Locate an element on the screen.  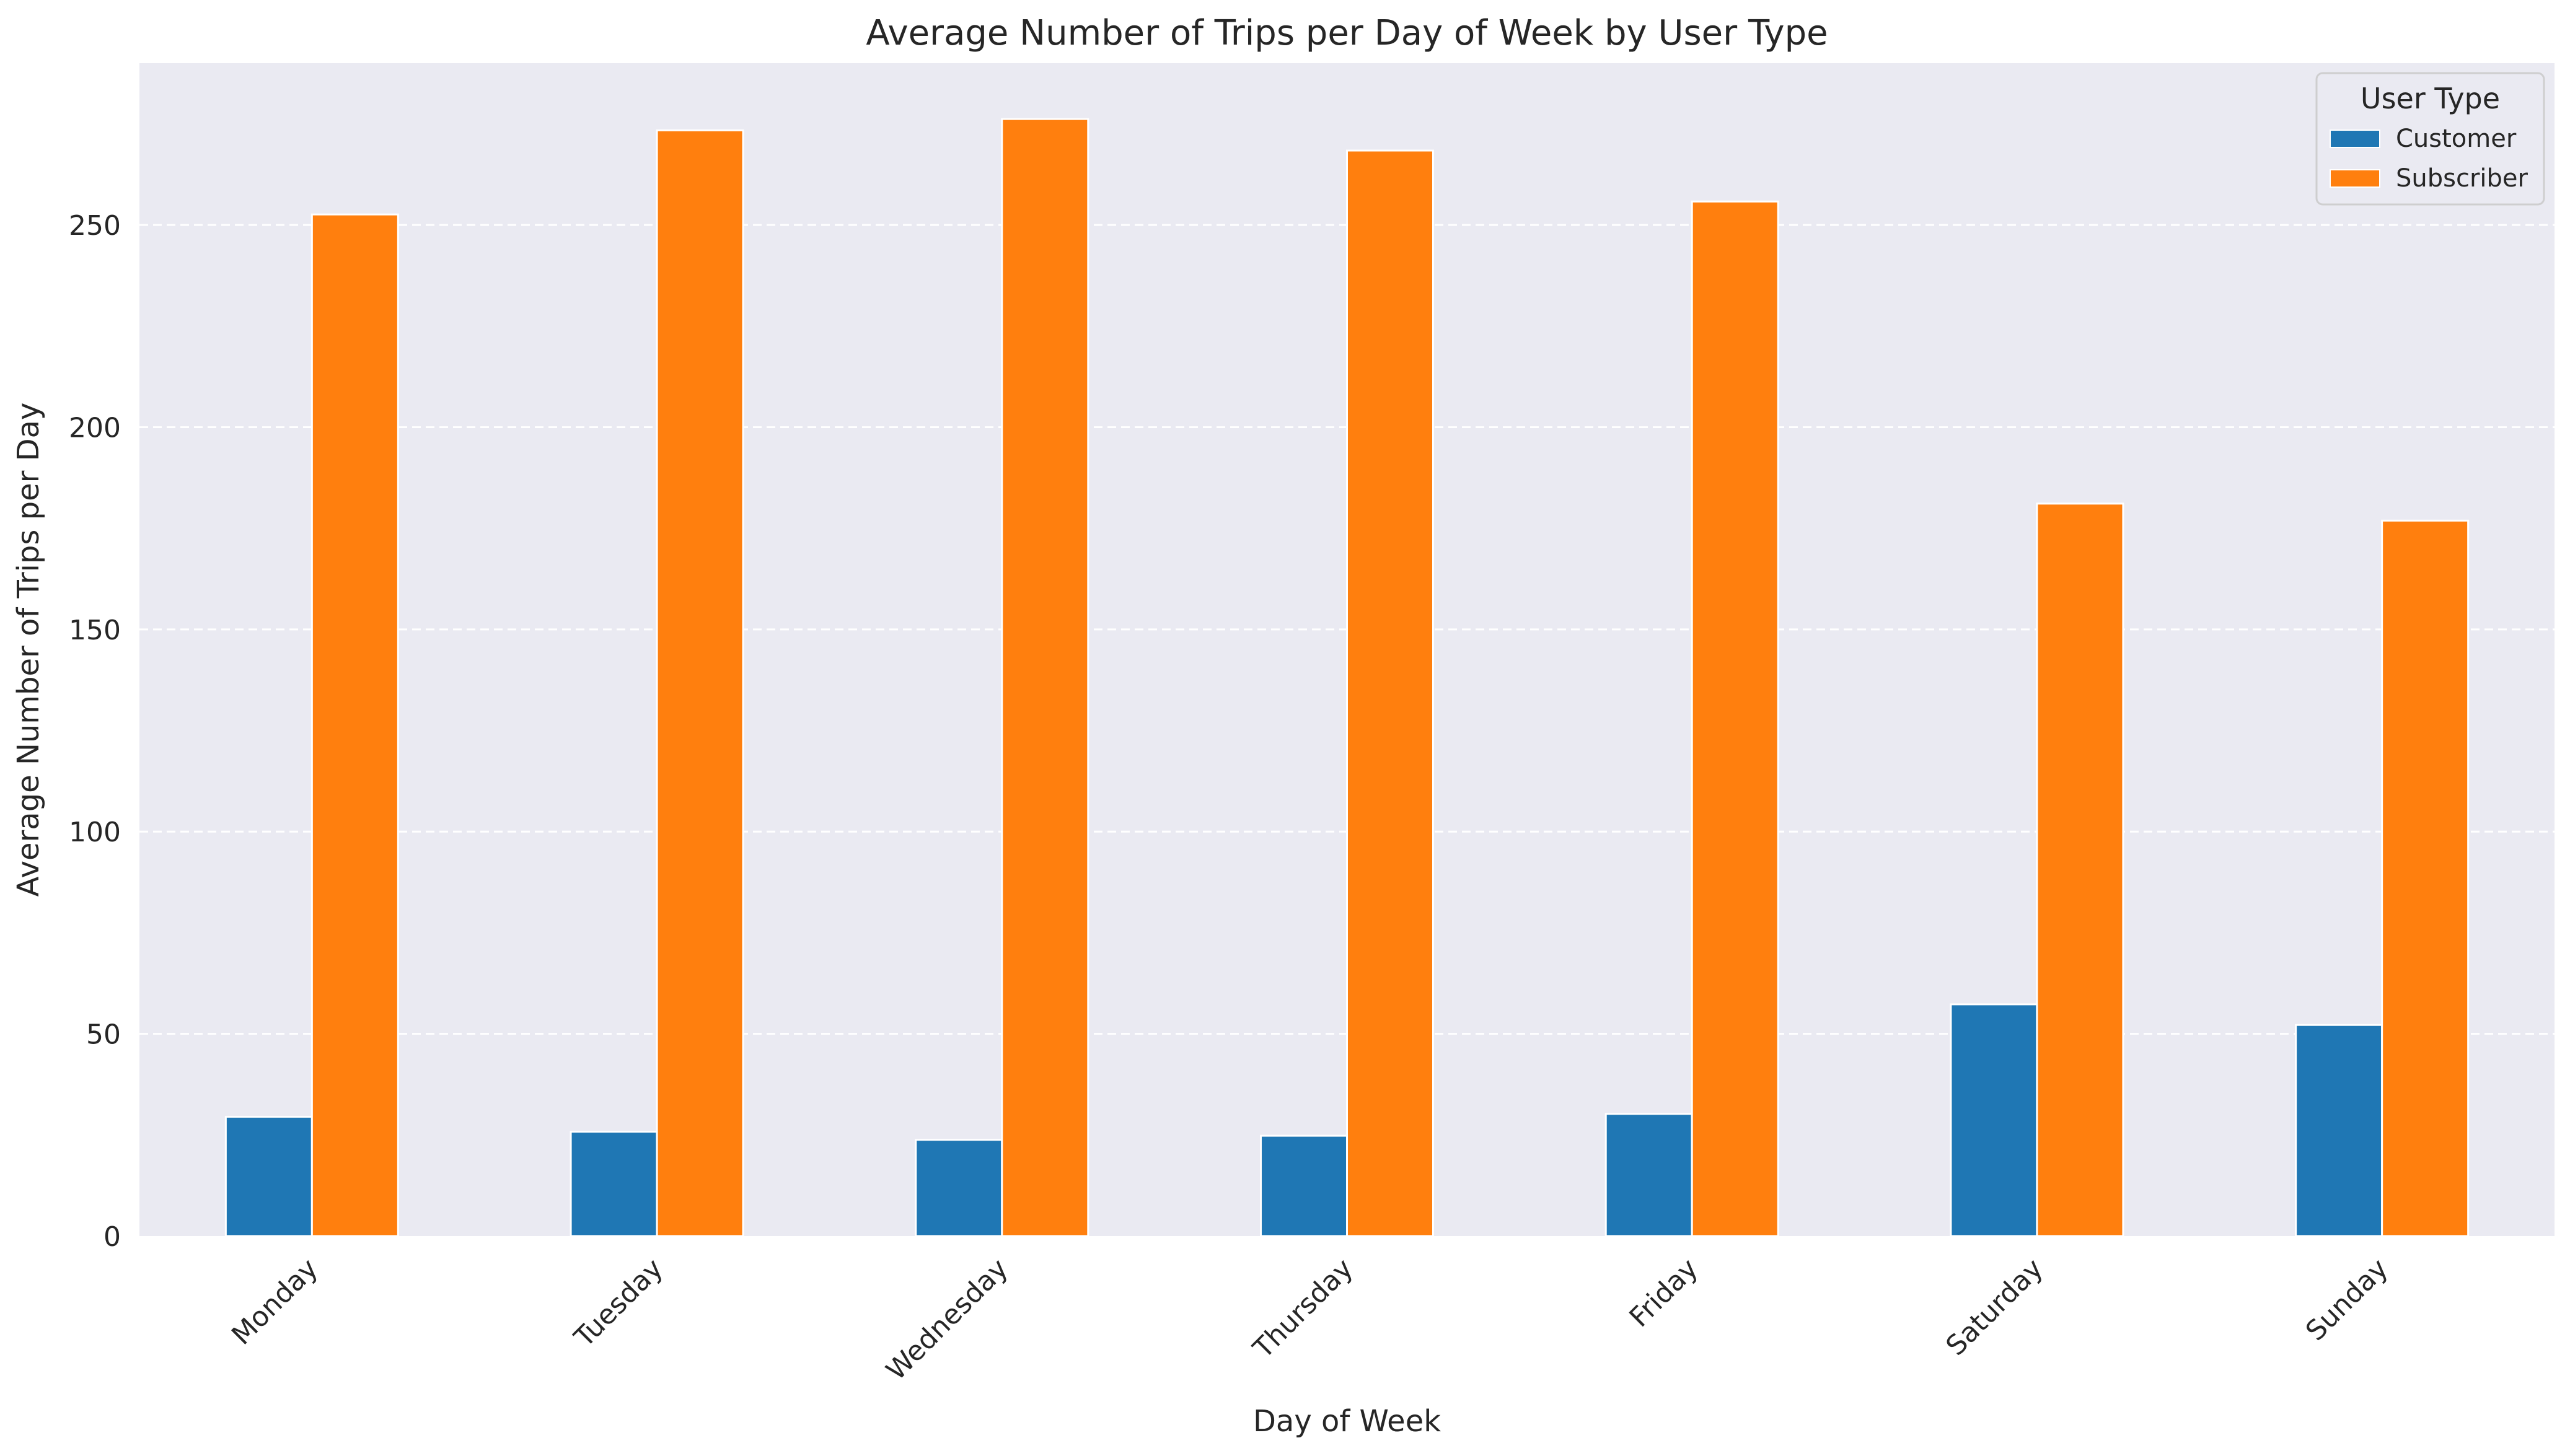
legend-title: User Type is located at coordinates (2430, 99).